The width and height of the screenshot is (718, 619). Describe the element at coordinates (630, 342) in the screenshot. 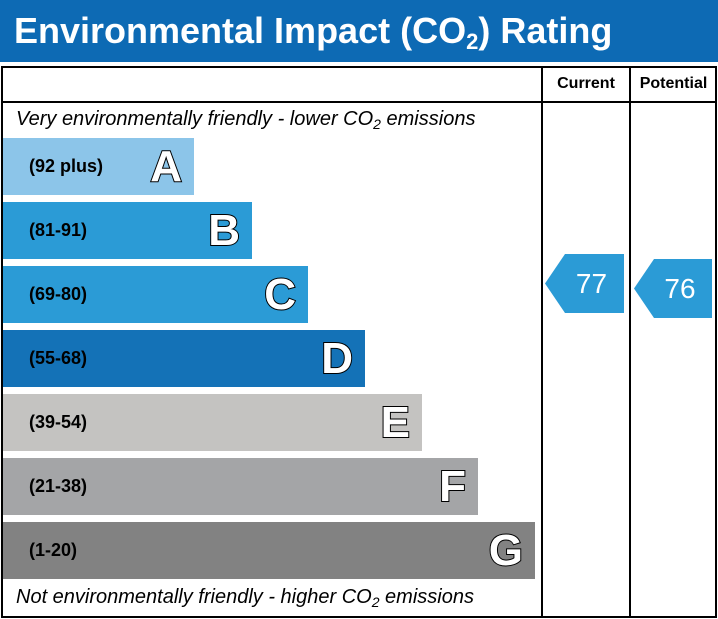

I see `column-divider-potential` at that location.